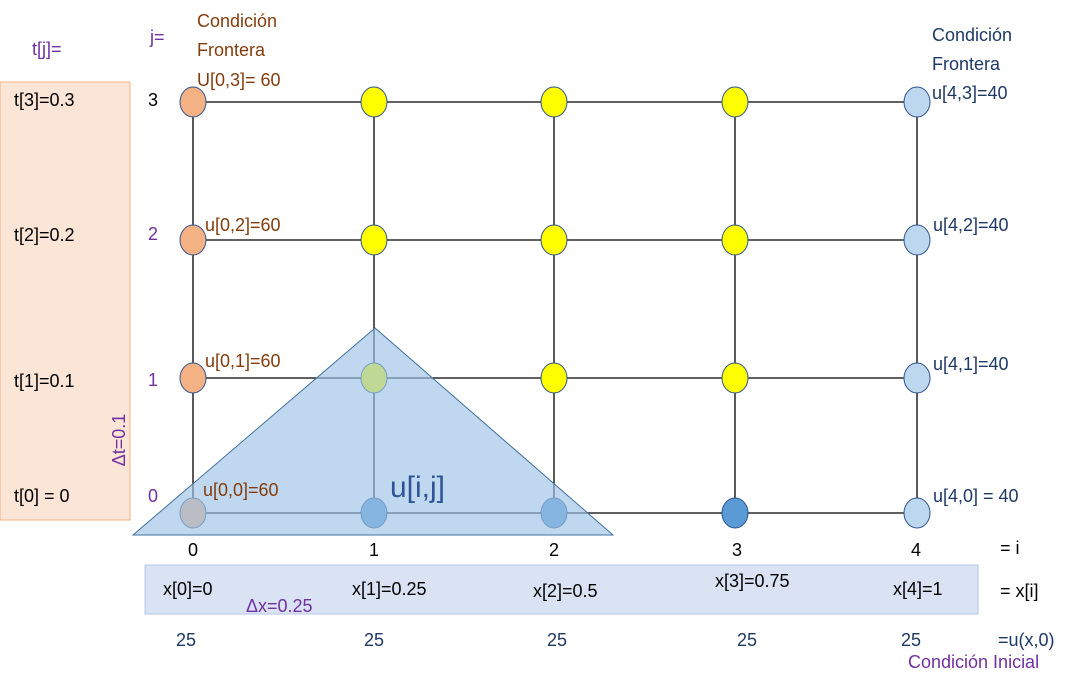  I want to click on time-label: t[1]=0.1, so click(44, 381).